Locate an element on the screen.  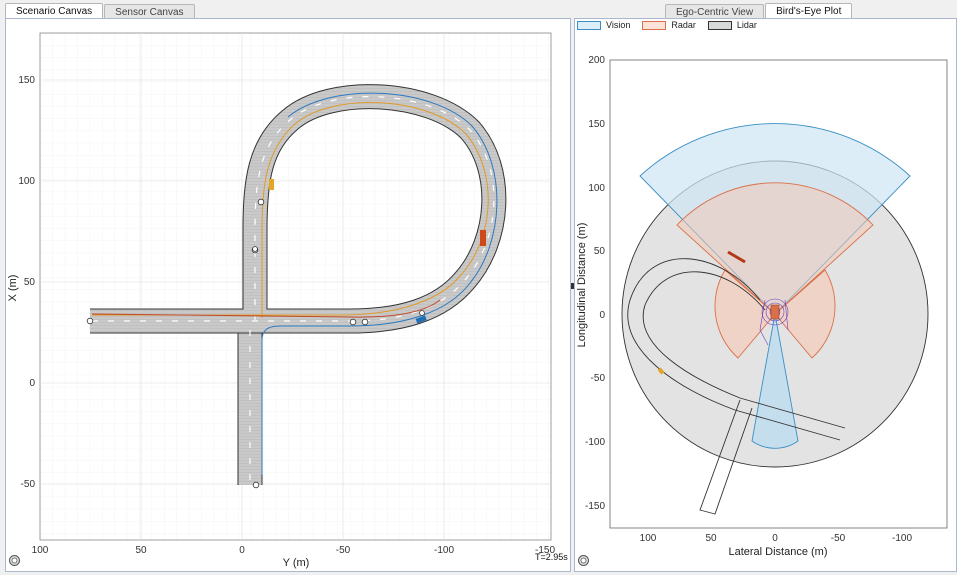
radar-coverage-left is located at coordinates (745, 314).